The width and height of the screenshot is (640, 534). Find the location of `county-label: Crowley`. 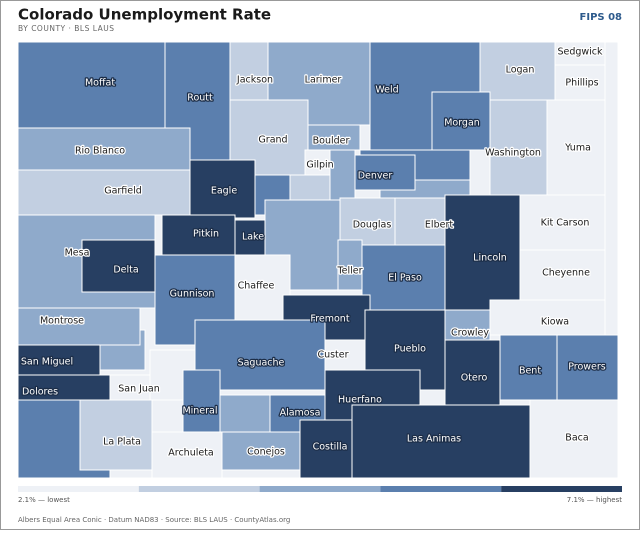

county-label: Crowley is located at coordinates (470, 333).